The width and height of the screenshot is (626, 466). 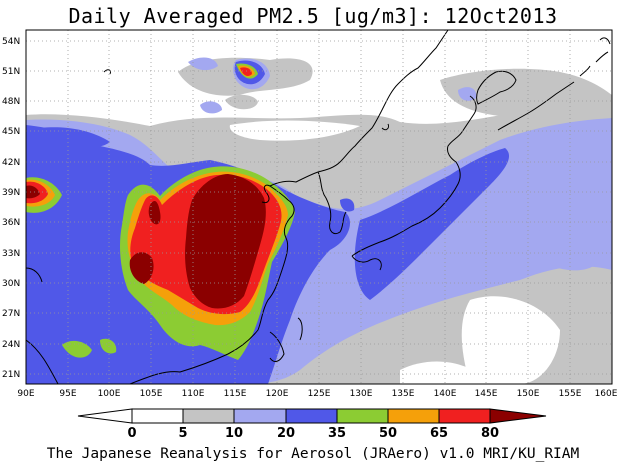 I want to click on lat-label: 24N, so click(x=11, y=345).